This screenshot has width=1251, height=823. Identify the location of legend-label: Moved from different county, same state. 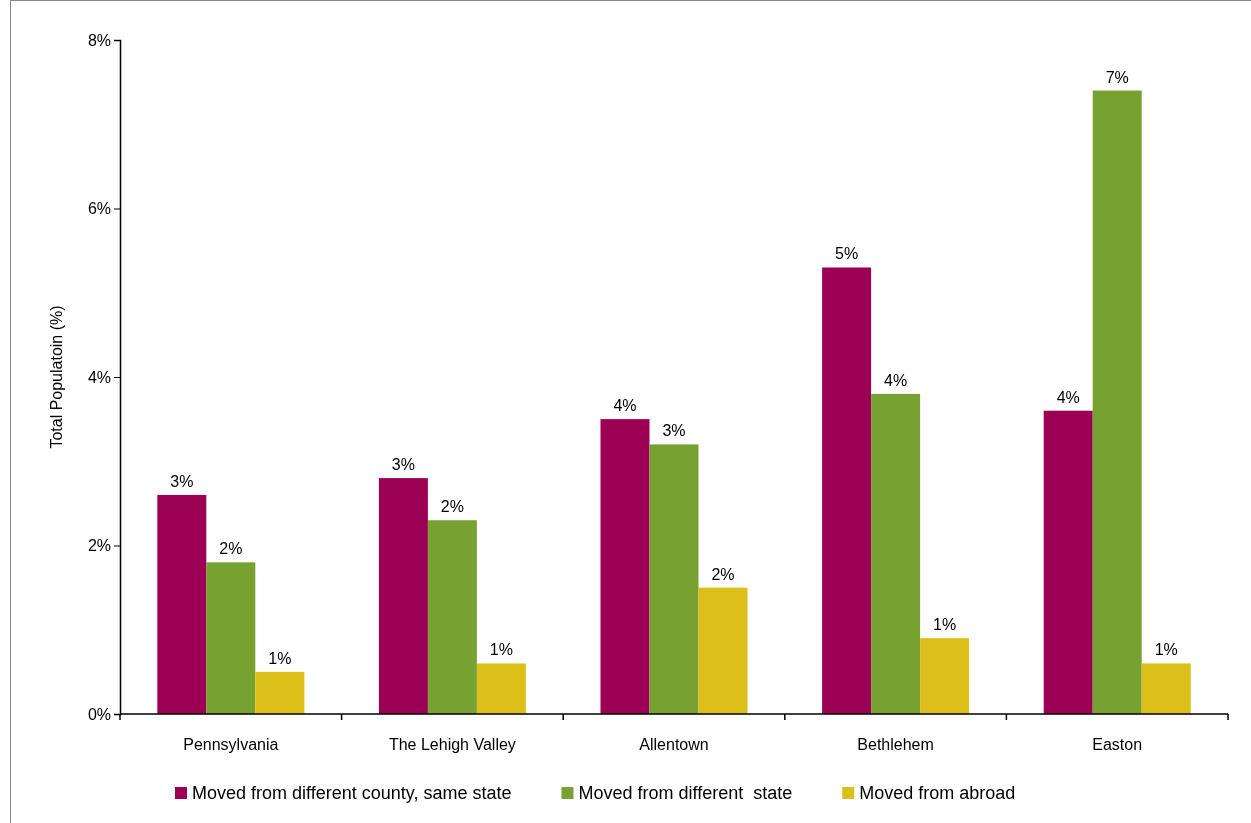
(352, 793).